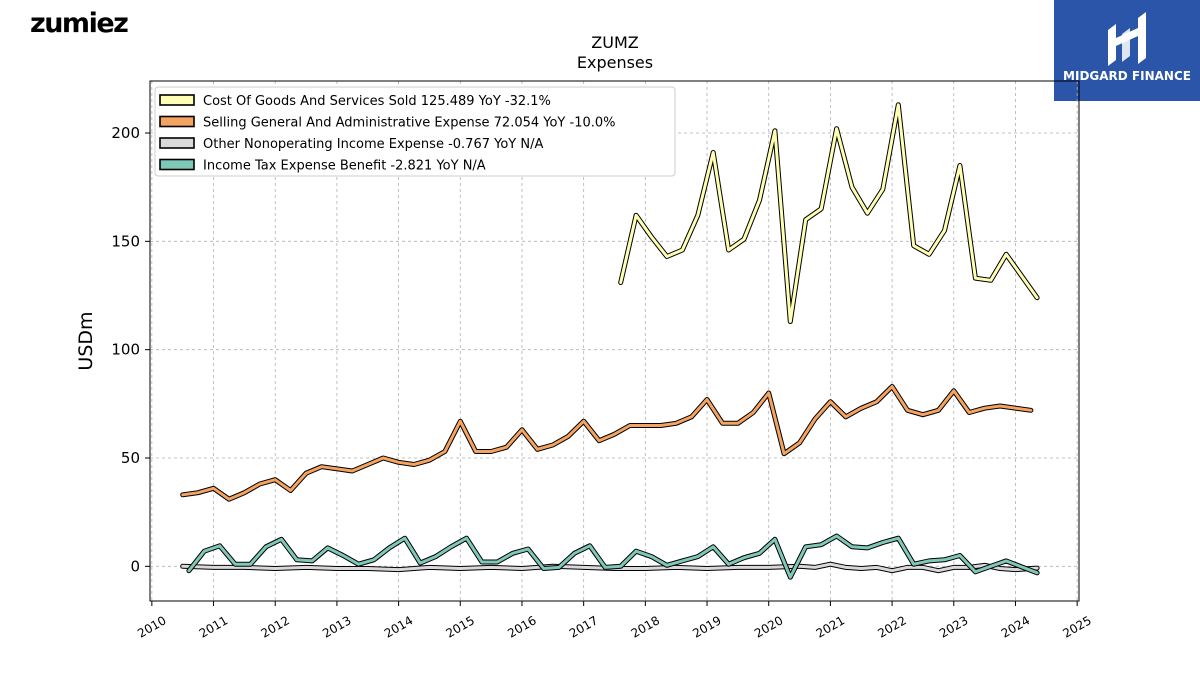 The height and width of the screenshot is (675, 1200). Describe the element at coordinates (830, 626) in the screenshot. I see `x-tick-label: 2021` at that location.